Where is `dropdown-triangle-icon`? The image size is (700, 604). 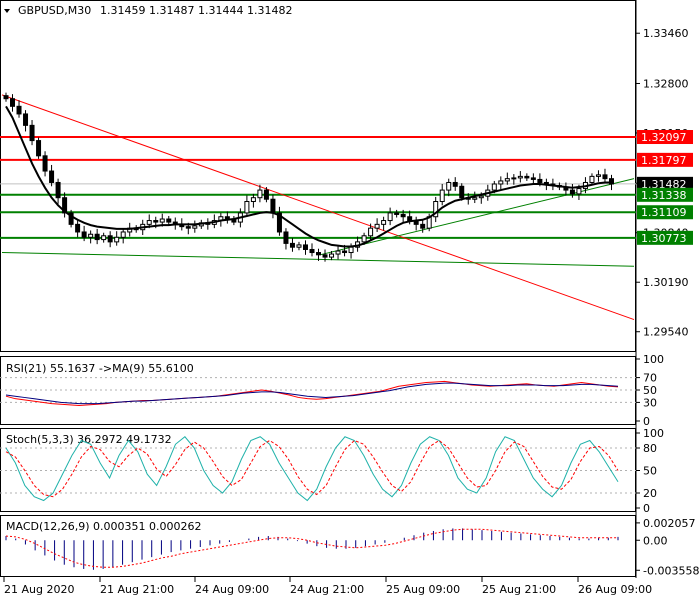
dropdown-triangle-icon is located at coordinates (7, 11).